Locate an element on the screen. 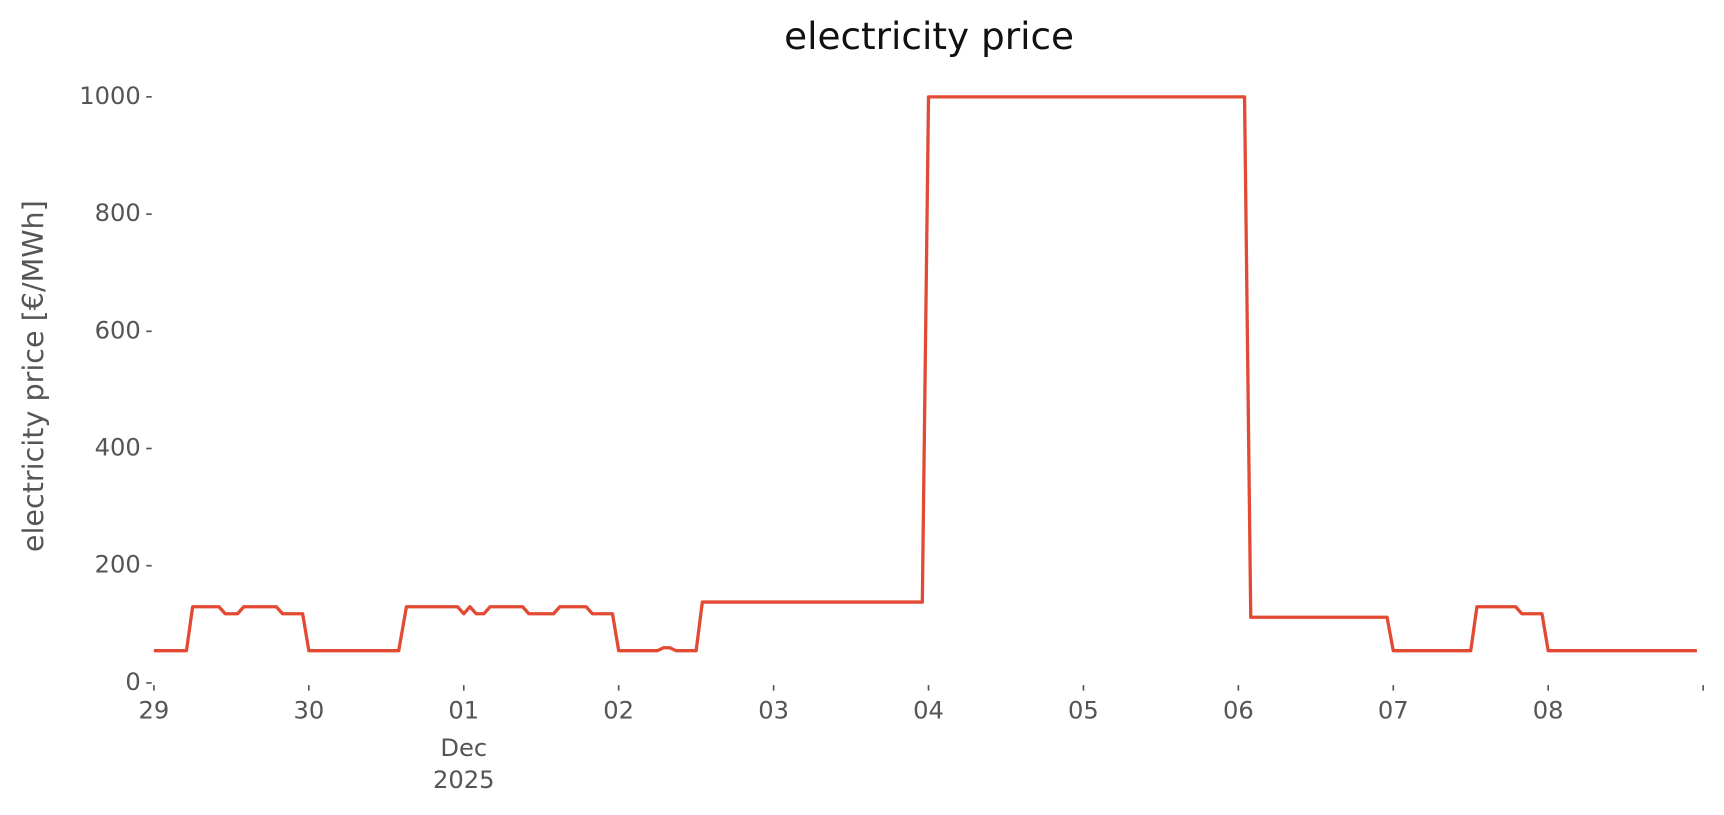 This screenshot has width=1724, height=815. x-tick-label: 07 is located at coordinates (1393, 711).